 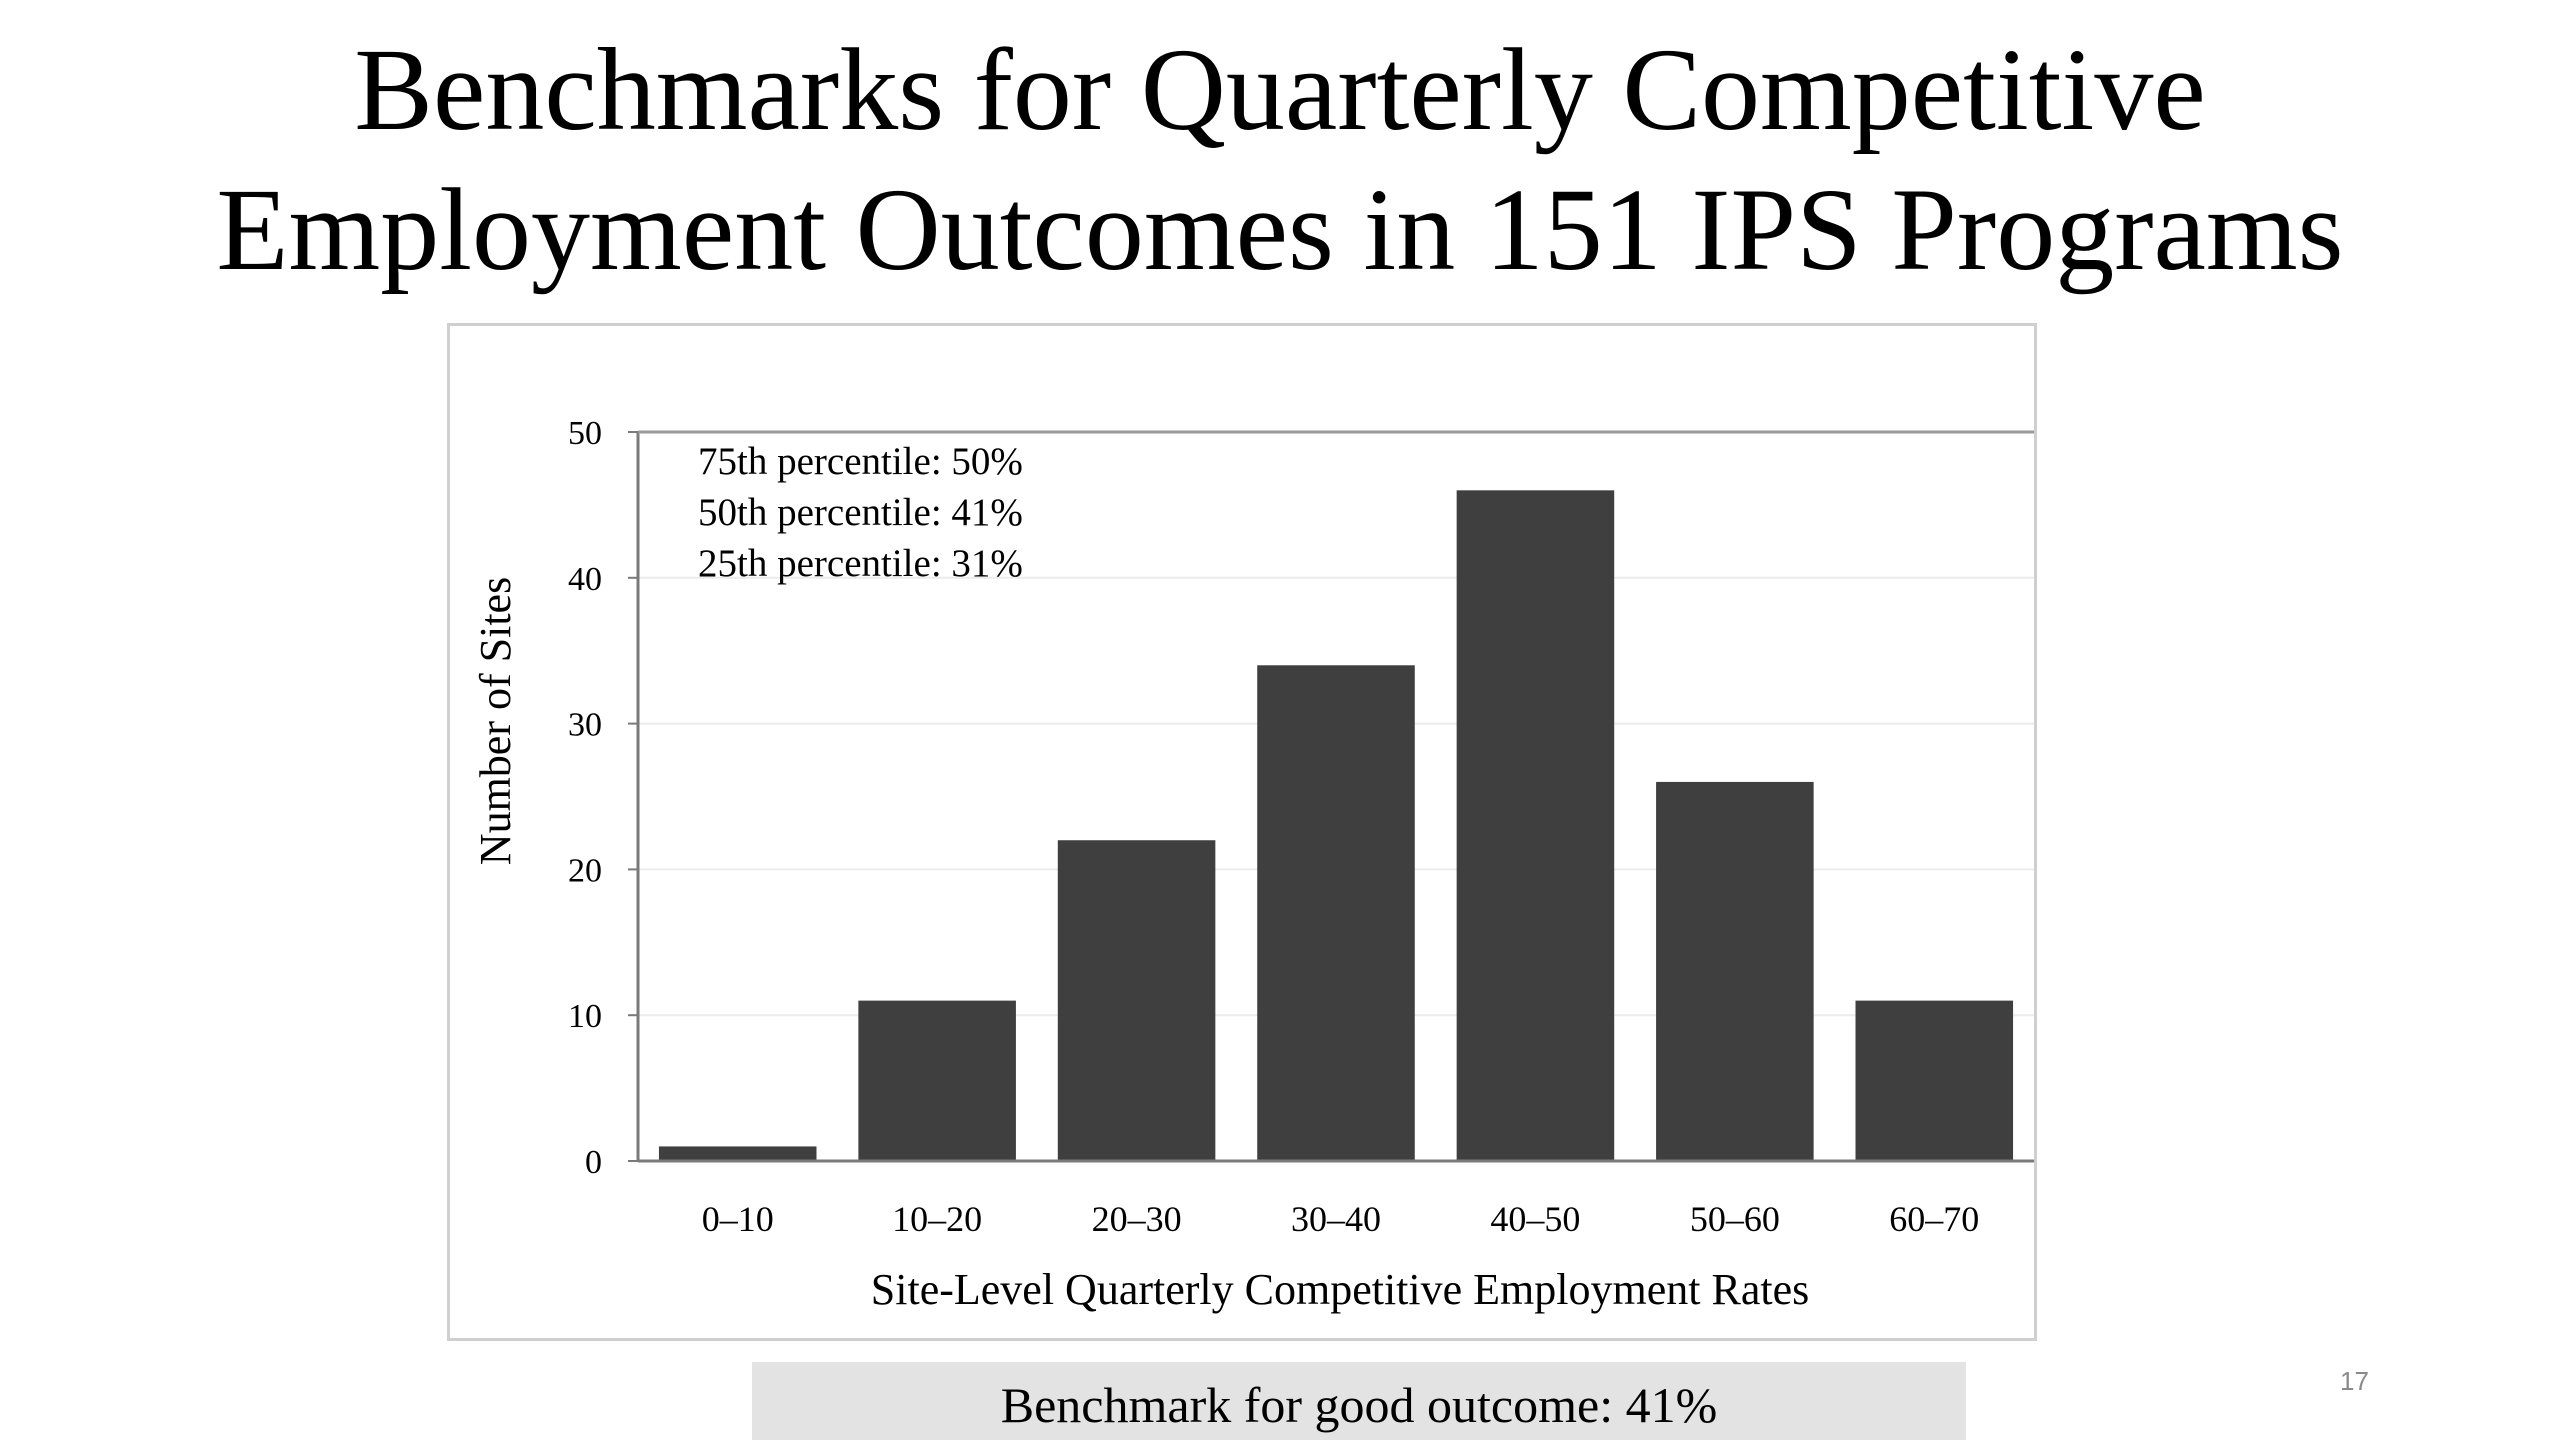 What do you see at coordinates (1535, 1219) in the screenshot?
I see `x-tick-label: 40–50` at bounding box center [1535, 1219].